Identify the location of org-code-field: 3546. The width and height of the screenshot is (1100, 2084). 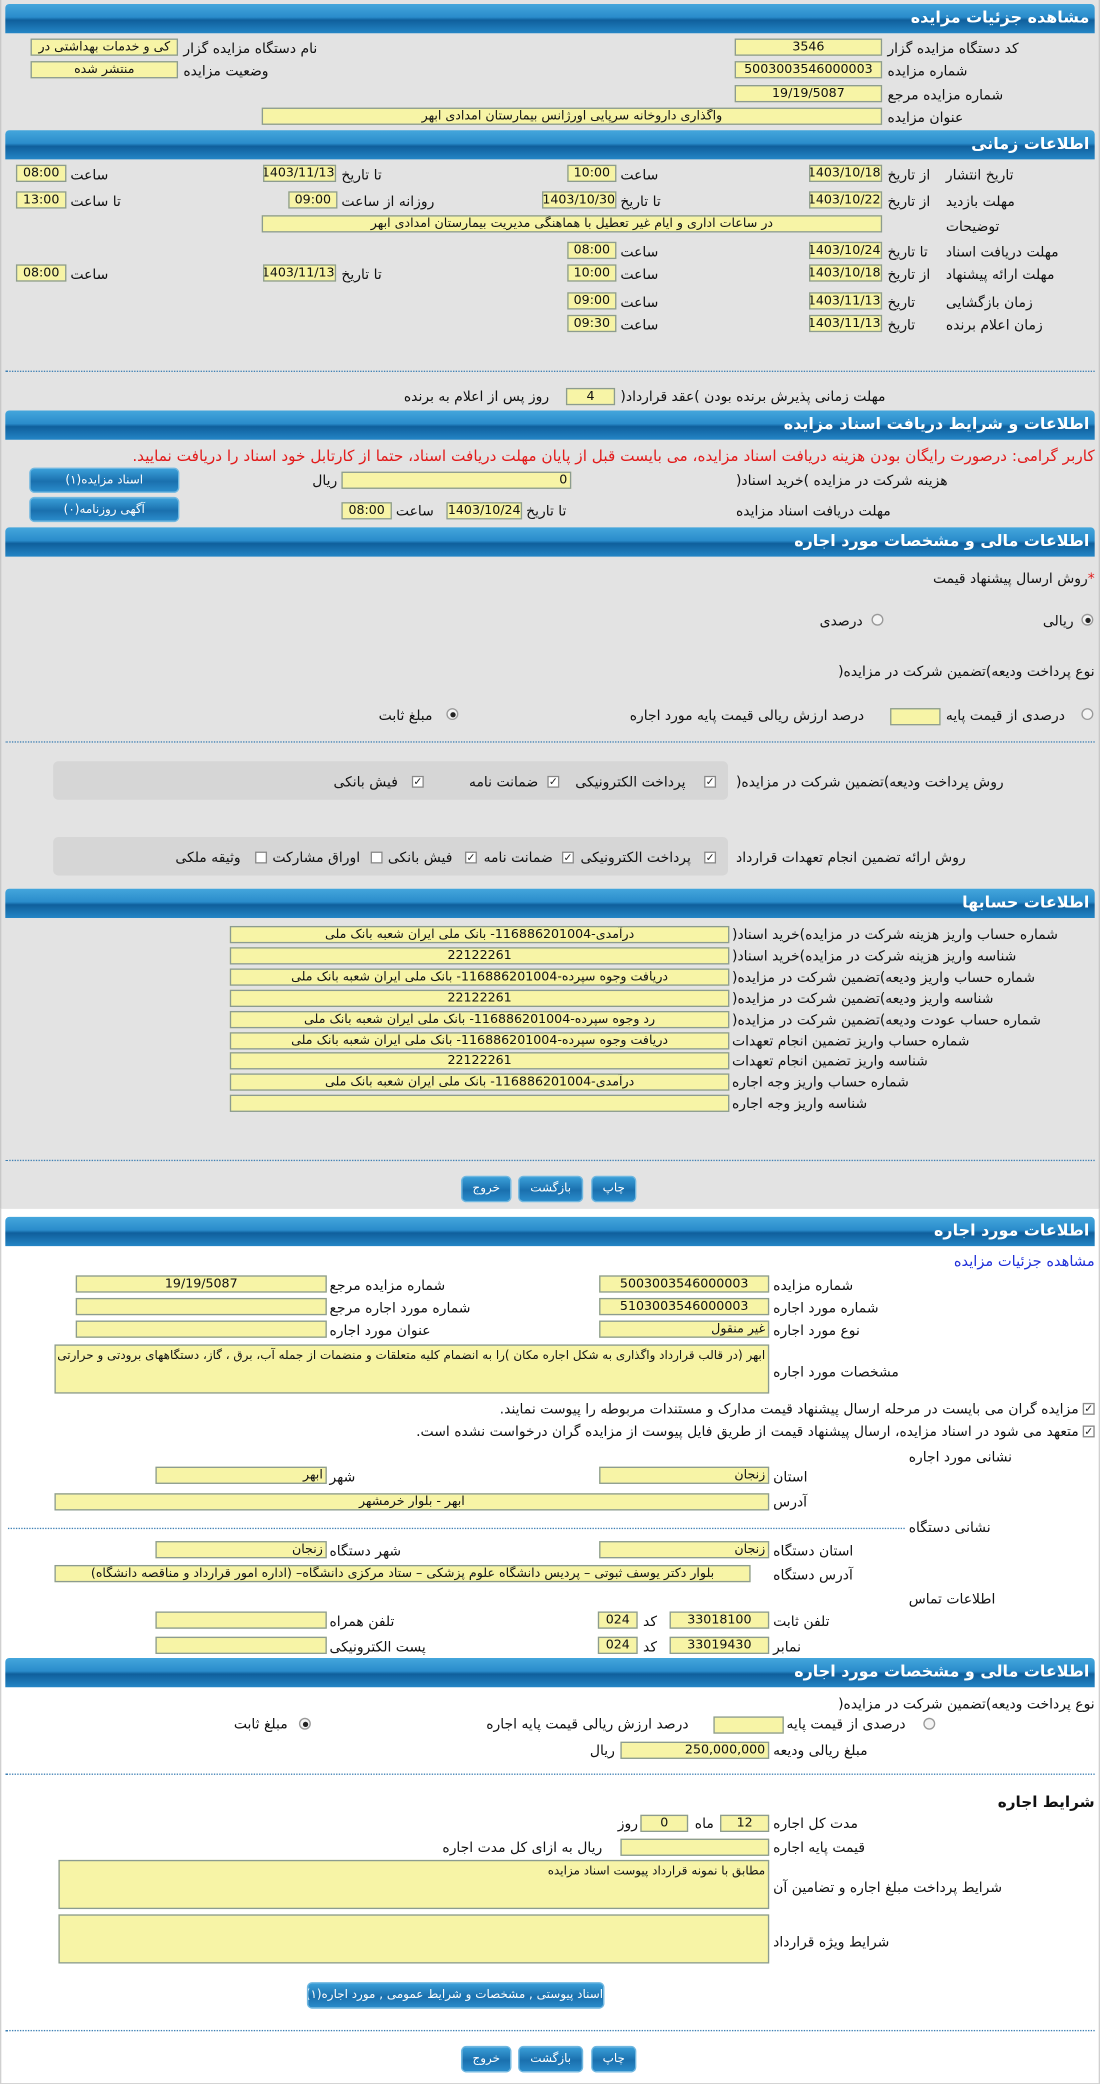
(808, 47).